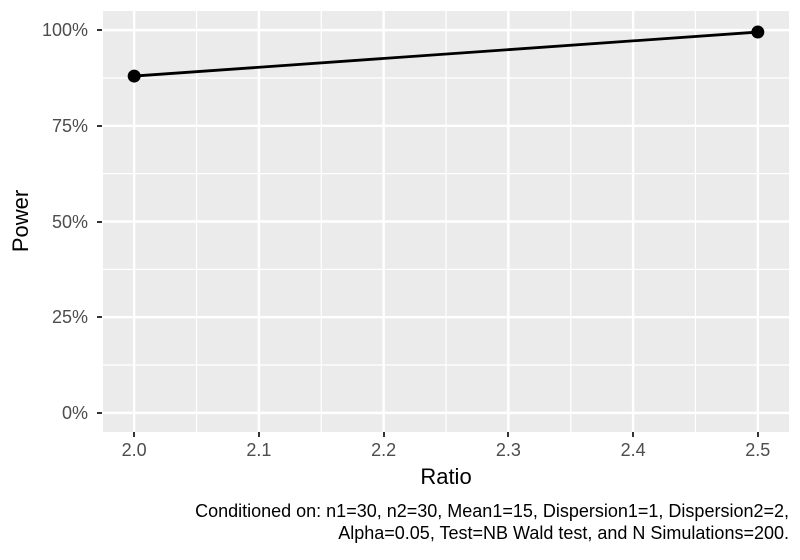  What do you see at coordinates (758, 450) in the screenshot?
I see `x-tick-label: 2.5` at bounding box center [758, 450].